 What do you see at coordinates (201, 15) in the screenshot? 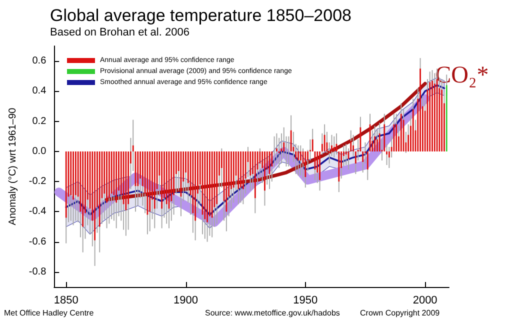
I see `chart-title: Global average temperature 1850–2008` at bounding box center [201, 15].